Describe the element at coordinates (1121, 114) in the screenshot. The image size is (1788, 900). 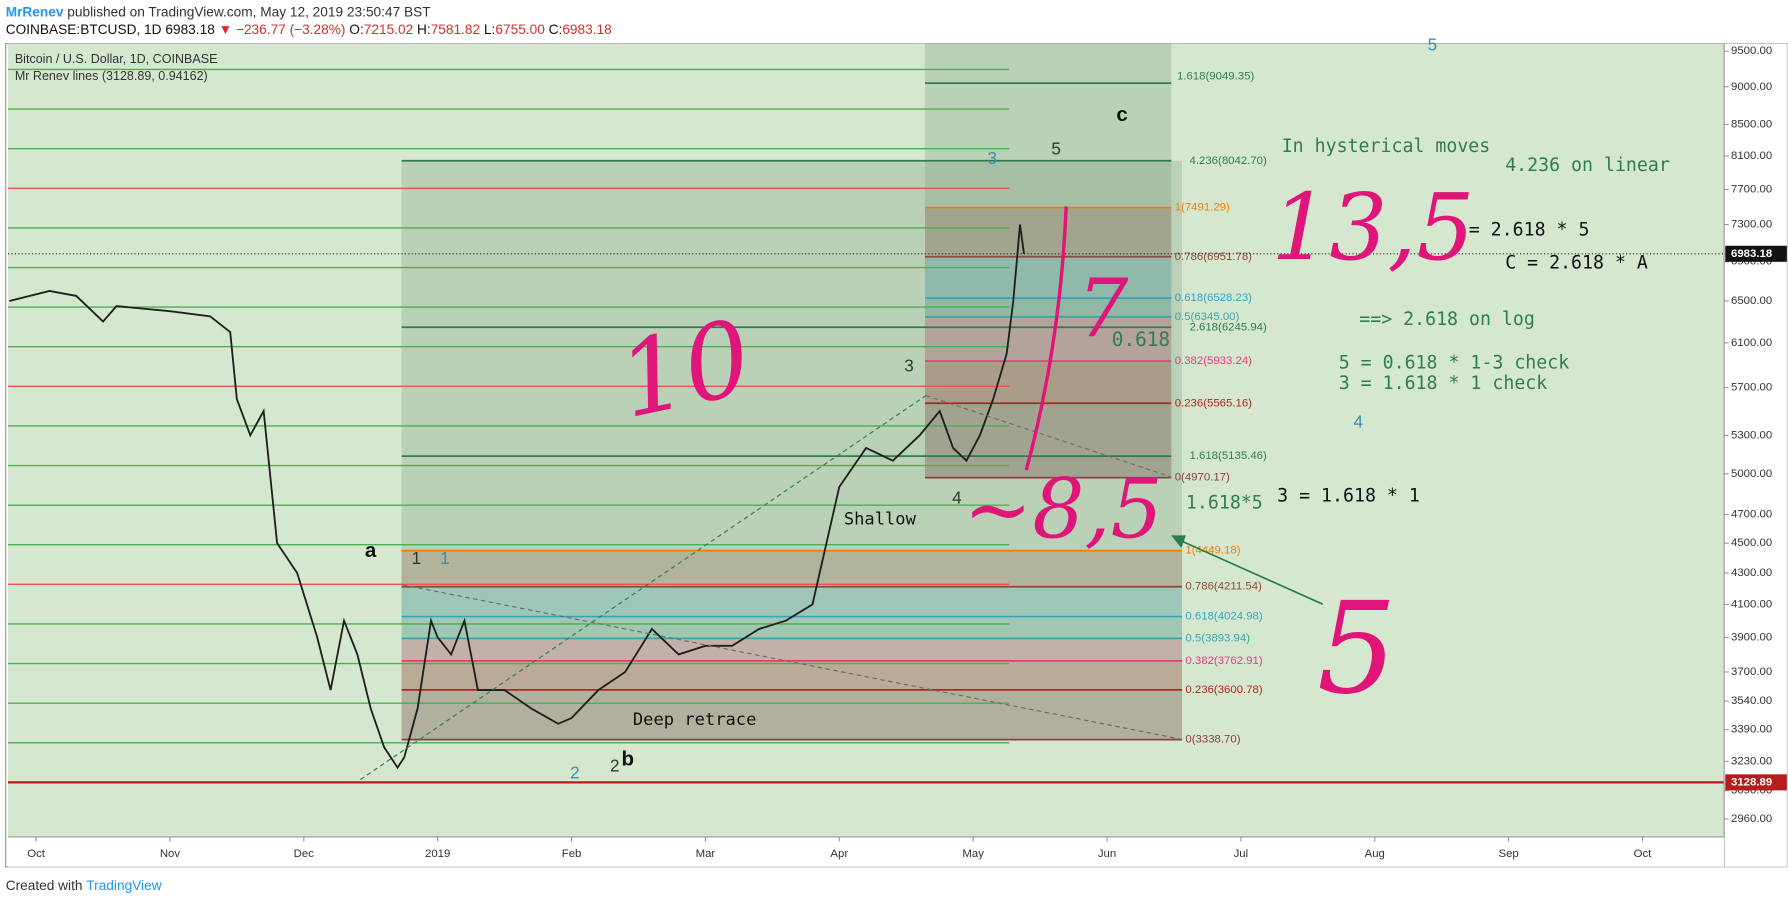
I see `wave-label: c` at that location.